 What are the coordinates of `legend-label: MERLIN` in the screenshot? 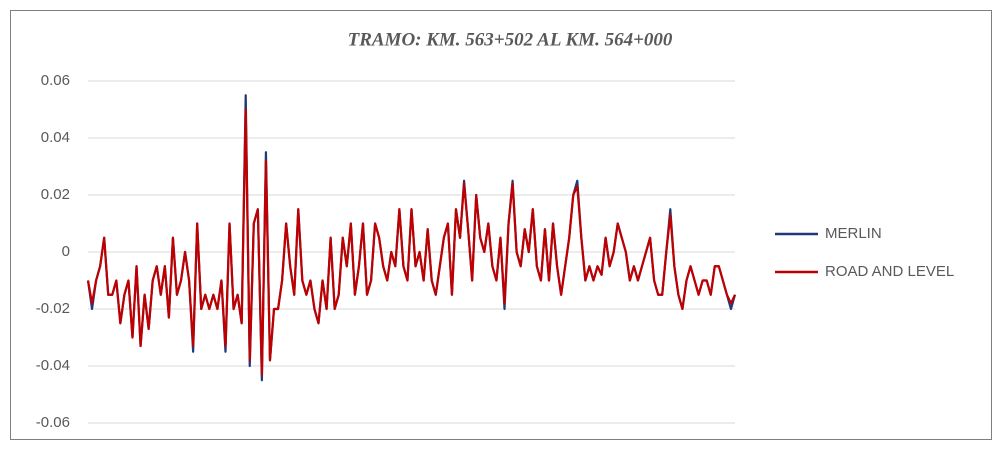 It's located at (853, 233).